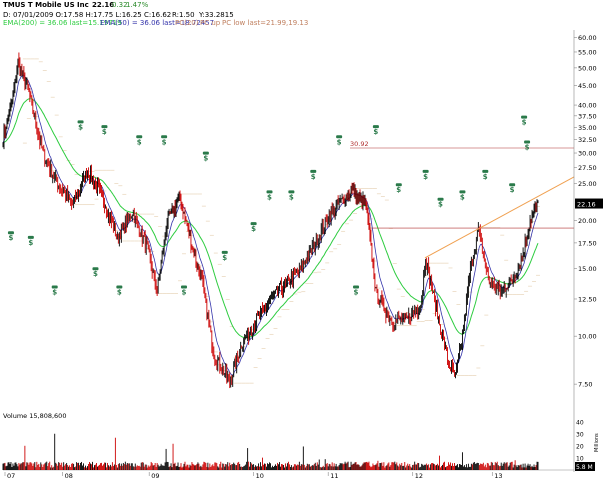 This screenshot has width=605, height=484. I want to click on ticker-title: TMUS T Mobile US Inc, so click(46, 5).